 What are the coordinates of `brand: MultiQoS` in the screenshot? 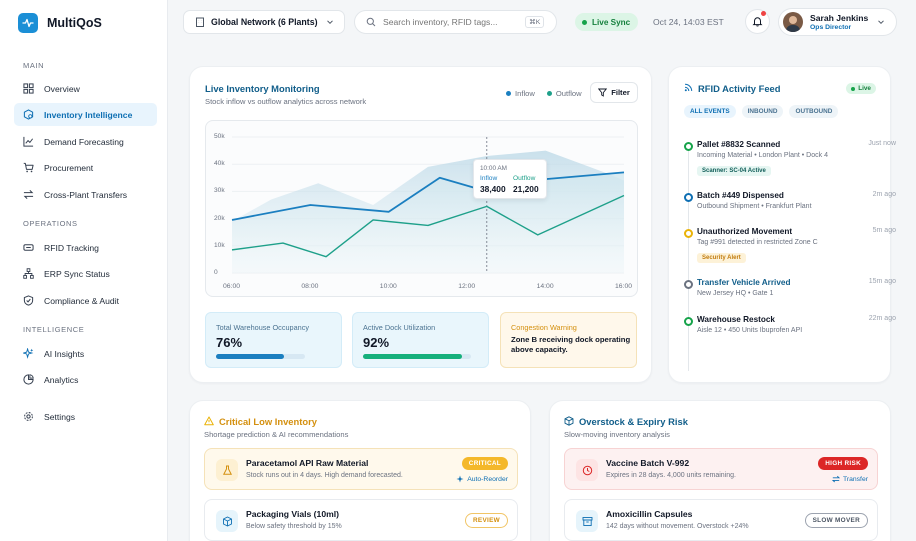 It's located at (60, 23).